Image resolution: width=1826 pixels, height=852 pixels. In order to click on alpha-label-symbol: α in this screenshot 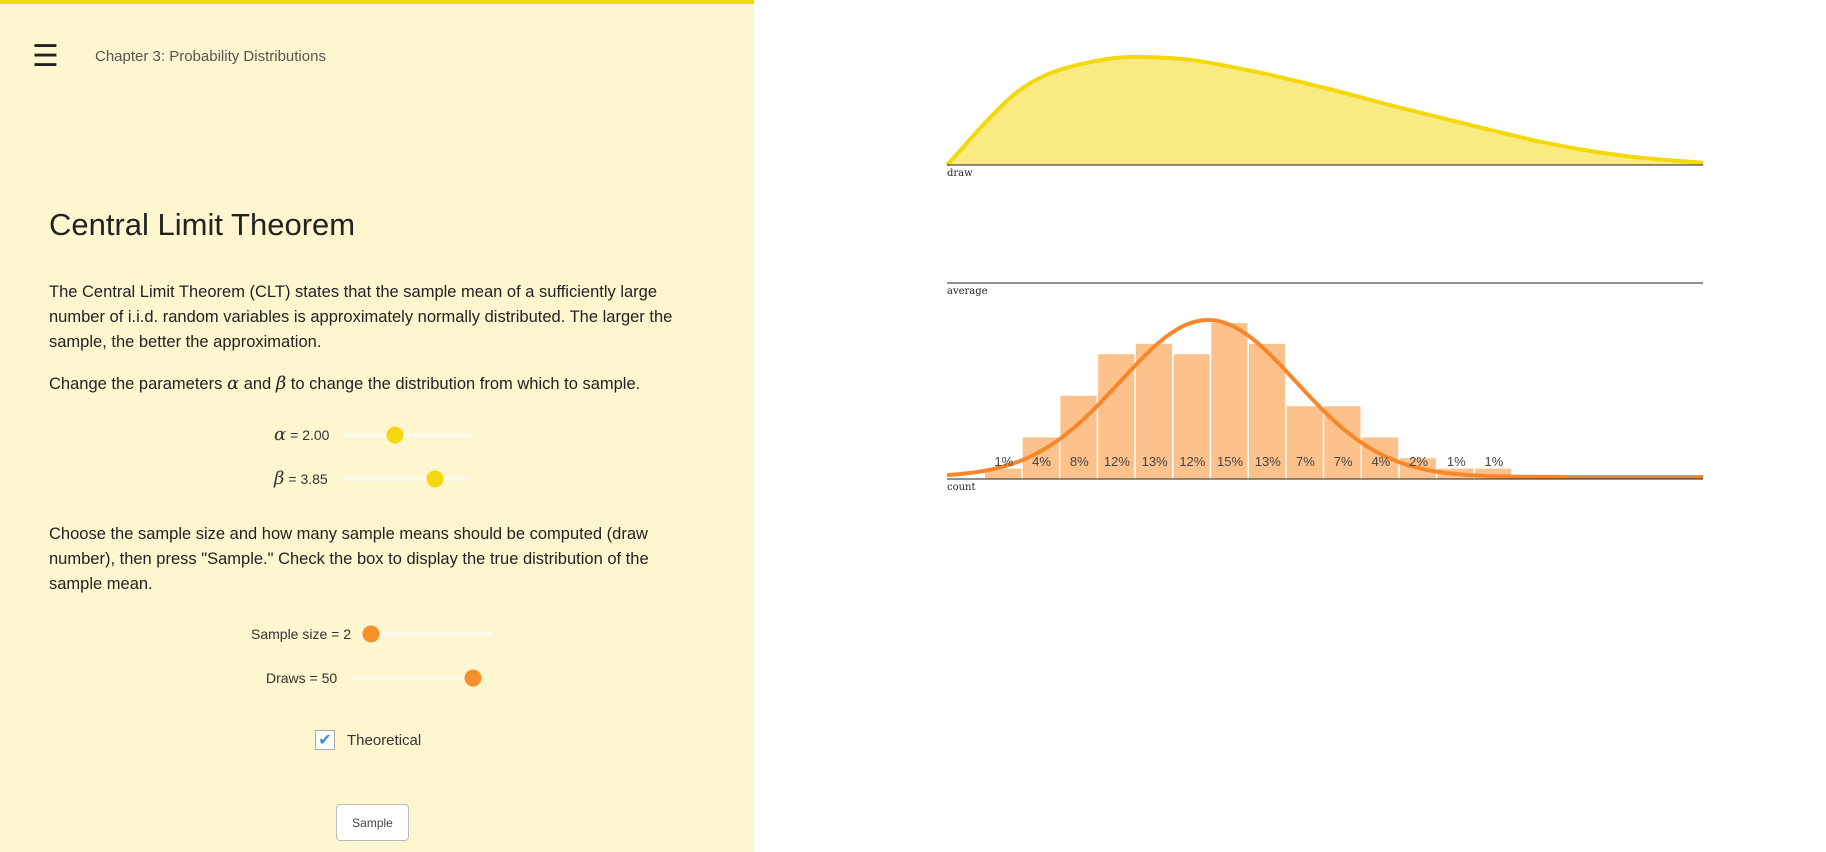, I will do `click(280, 434)`.